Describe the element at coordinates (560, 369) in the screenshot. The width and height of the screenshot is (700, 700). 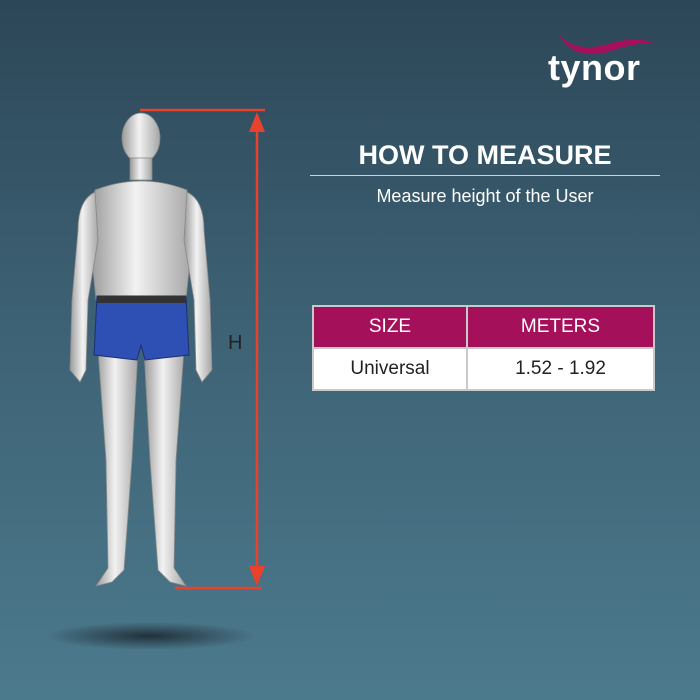
I see `cell-meters: 1.52 - 1.92` at that location.